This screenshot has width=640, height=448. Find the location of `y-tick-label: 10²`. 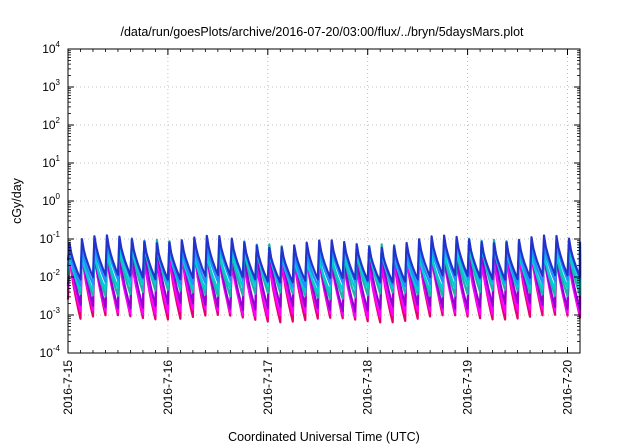

y-tick-label: 10² is located at coordinates (51, 124).